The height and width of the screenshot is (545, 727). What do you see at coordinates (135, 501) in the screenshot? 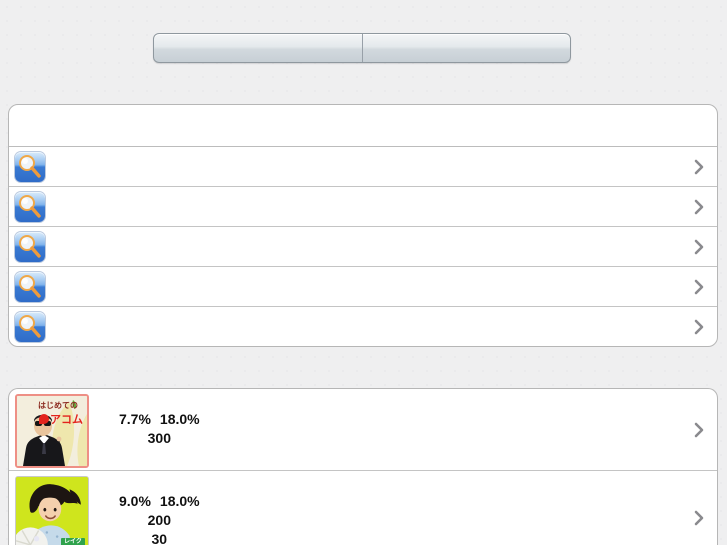
I see `rate-low-value: 9.0%` at bounding box center [135, 501].